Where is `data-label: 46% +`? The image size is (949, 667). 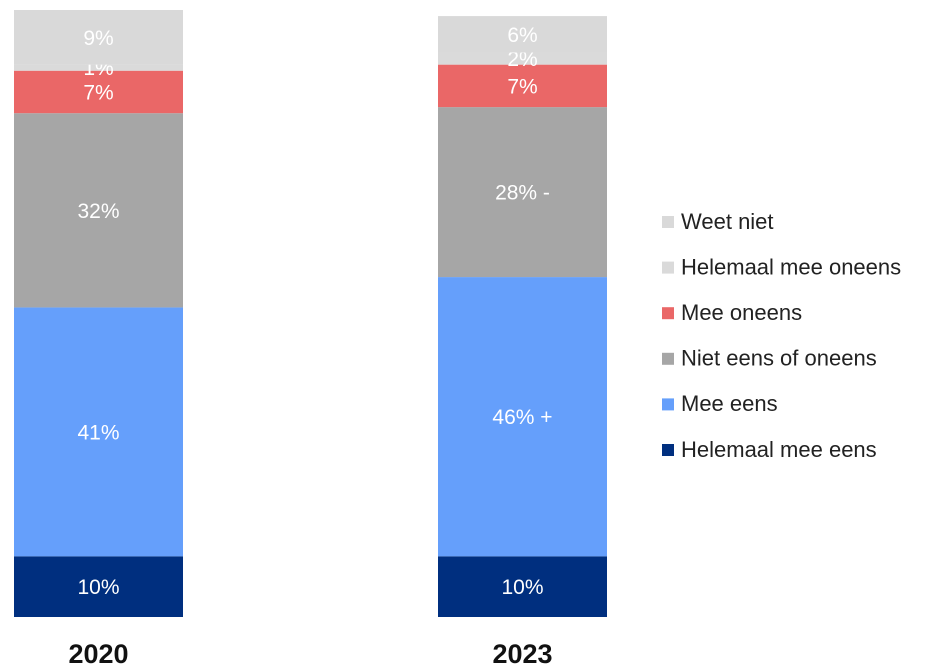 data-label: 46% + is located at coordinates (522, 417).